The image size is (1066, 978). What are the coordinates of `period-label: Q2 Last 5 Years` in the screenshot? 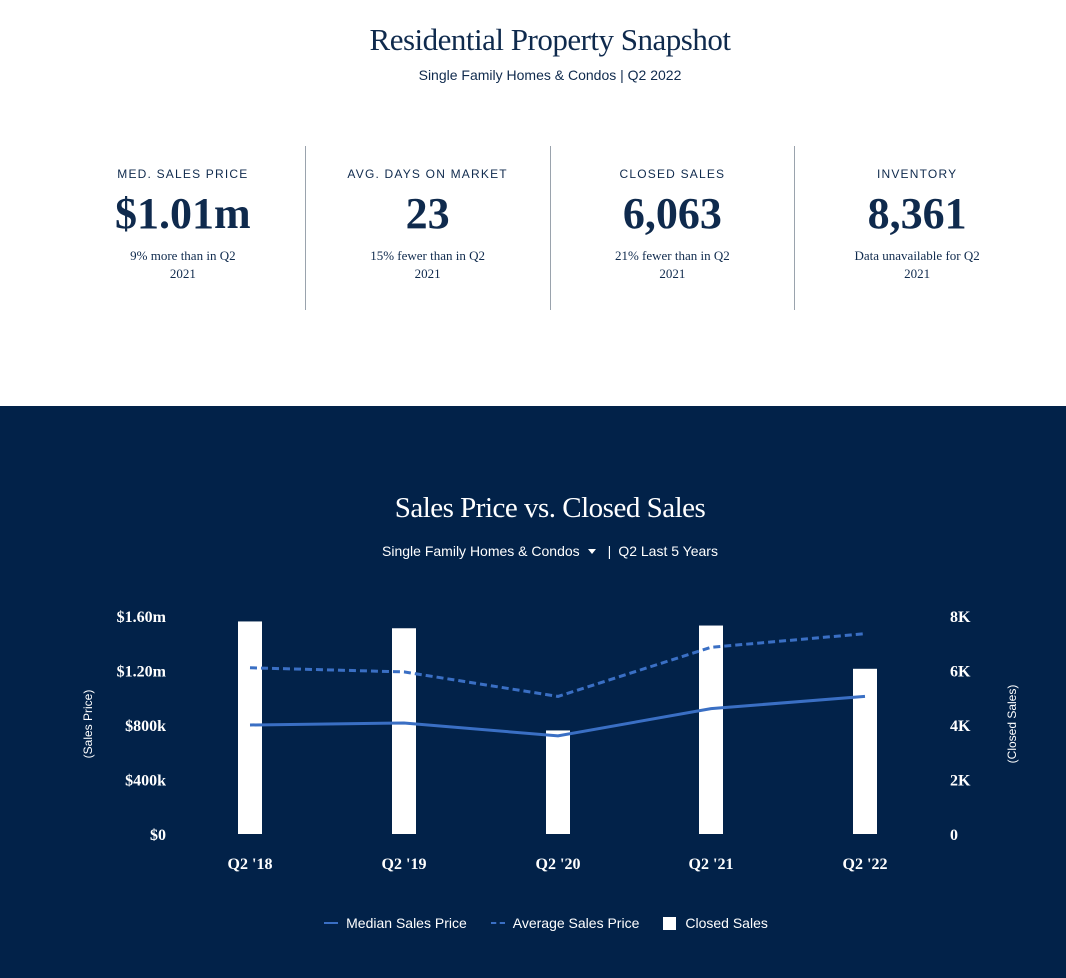 It's located at (668, 551).